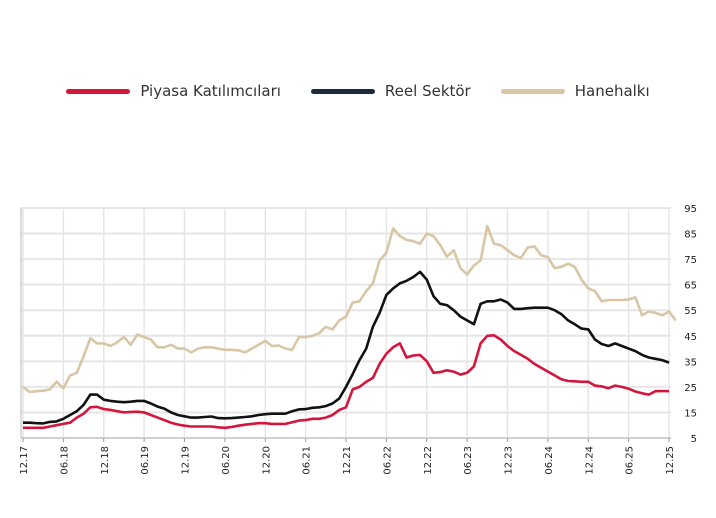 The height and width of the screenshot is (518, 716). Describe the element at coordinates (428, 460) in the screenshot. I see `x-tick-label: 12.22` at that location.